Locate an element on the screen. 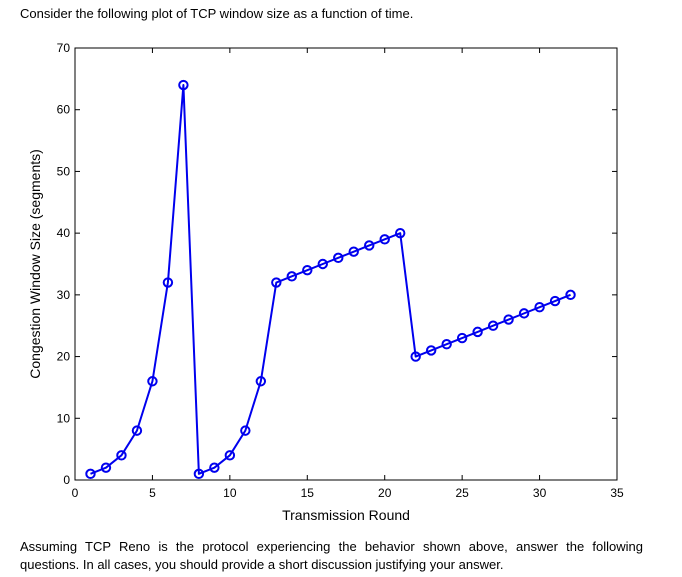  y-axis-label: Congestion Window Size (segments) is located at coordinates (35, 264).